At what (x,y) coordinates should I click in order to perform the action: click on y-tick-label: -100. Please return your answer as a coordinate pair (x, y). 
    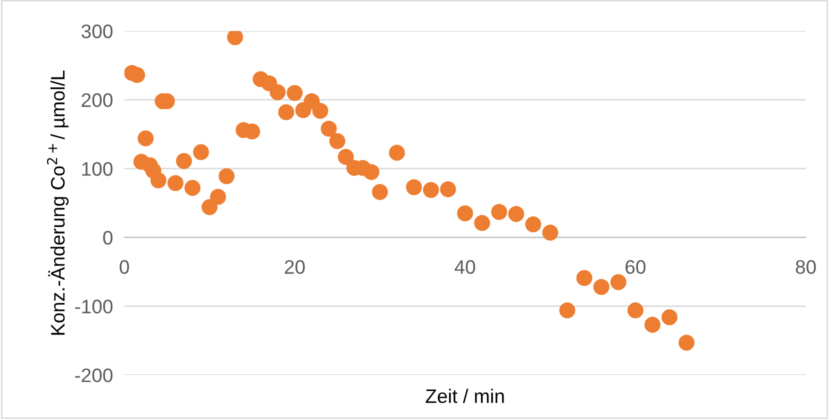
    Looking at the image, I should click on (93, 307).